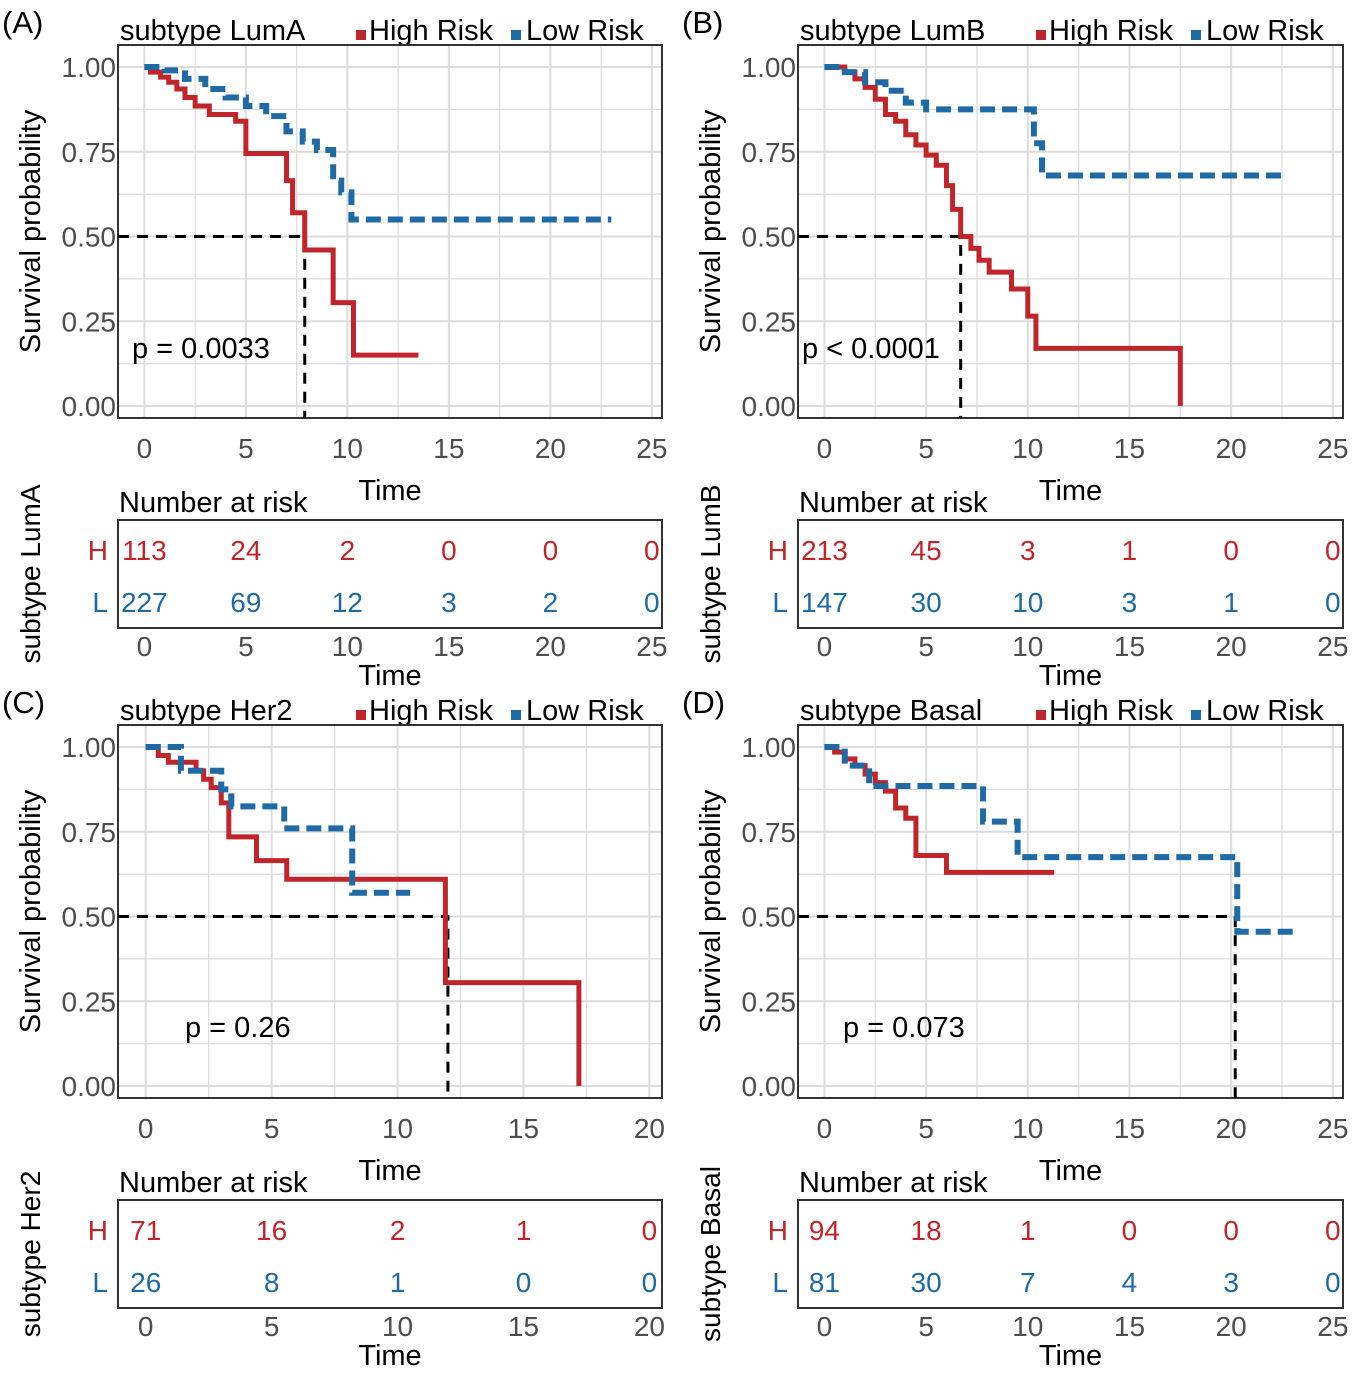 The height and width of the screenshot is (1376, 1355). I want to click on risk-count: 71, so click(145, 1230).